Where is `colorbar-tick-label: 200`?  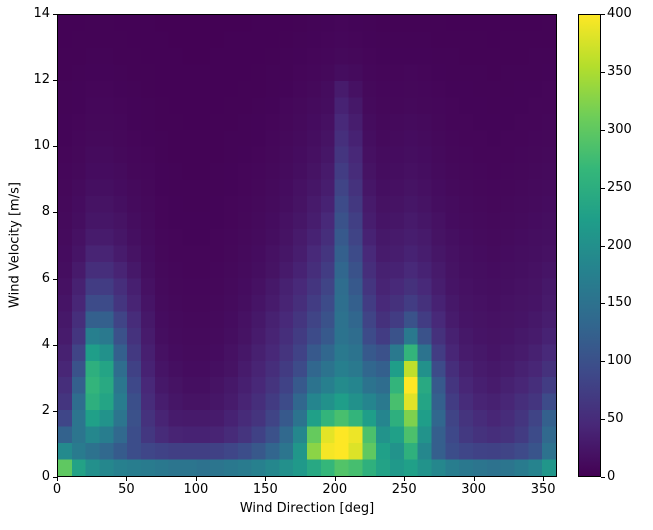 colorbar-tick-label: 200 is located at coordinates (619, 245).